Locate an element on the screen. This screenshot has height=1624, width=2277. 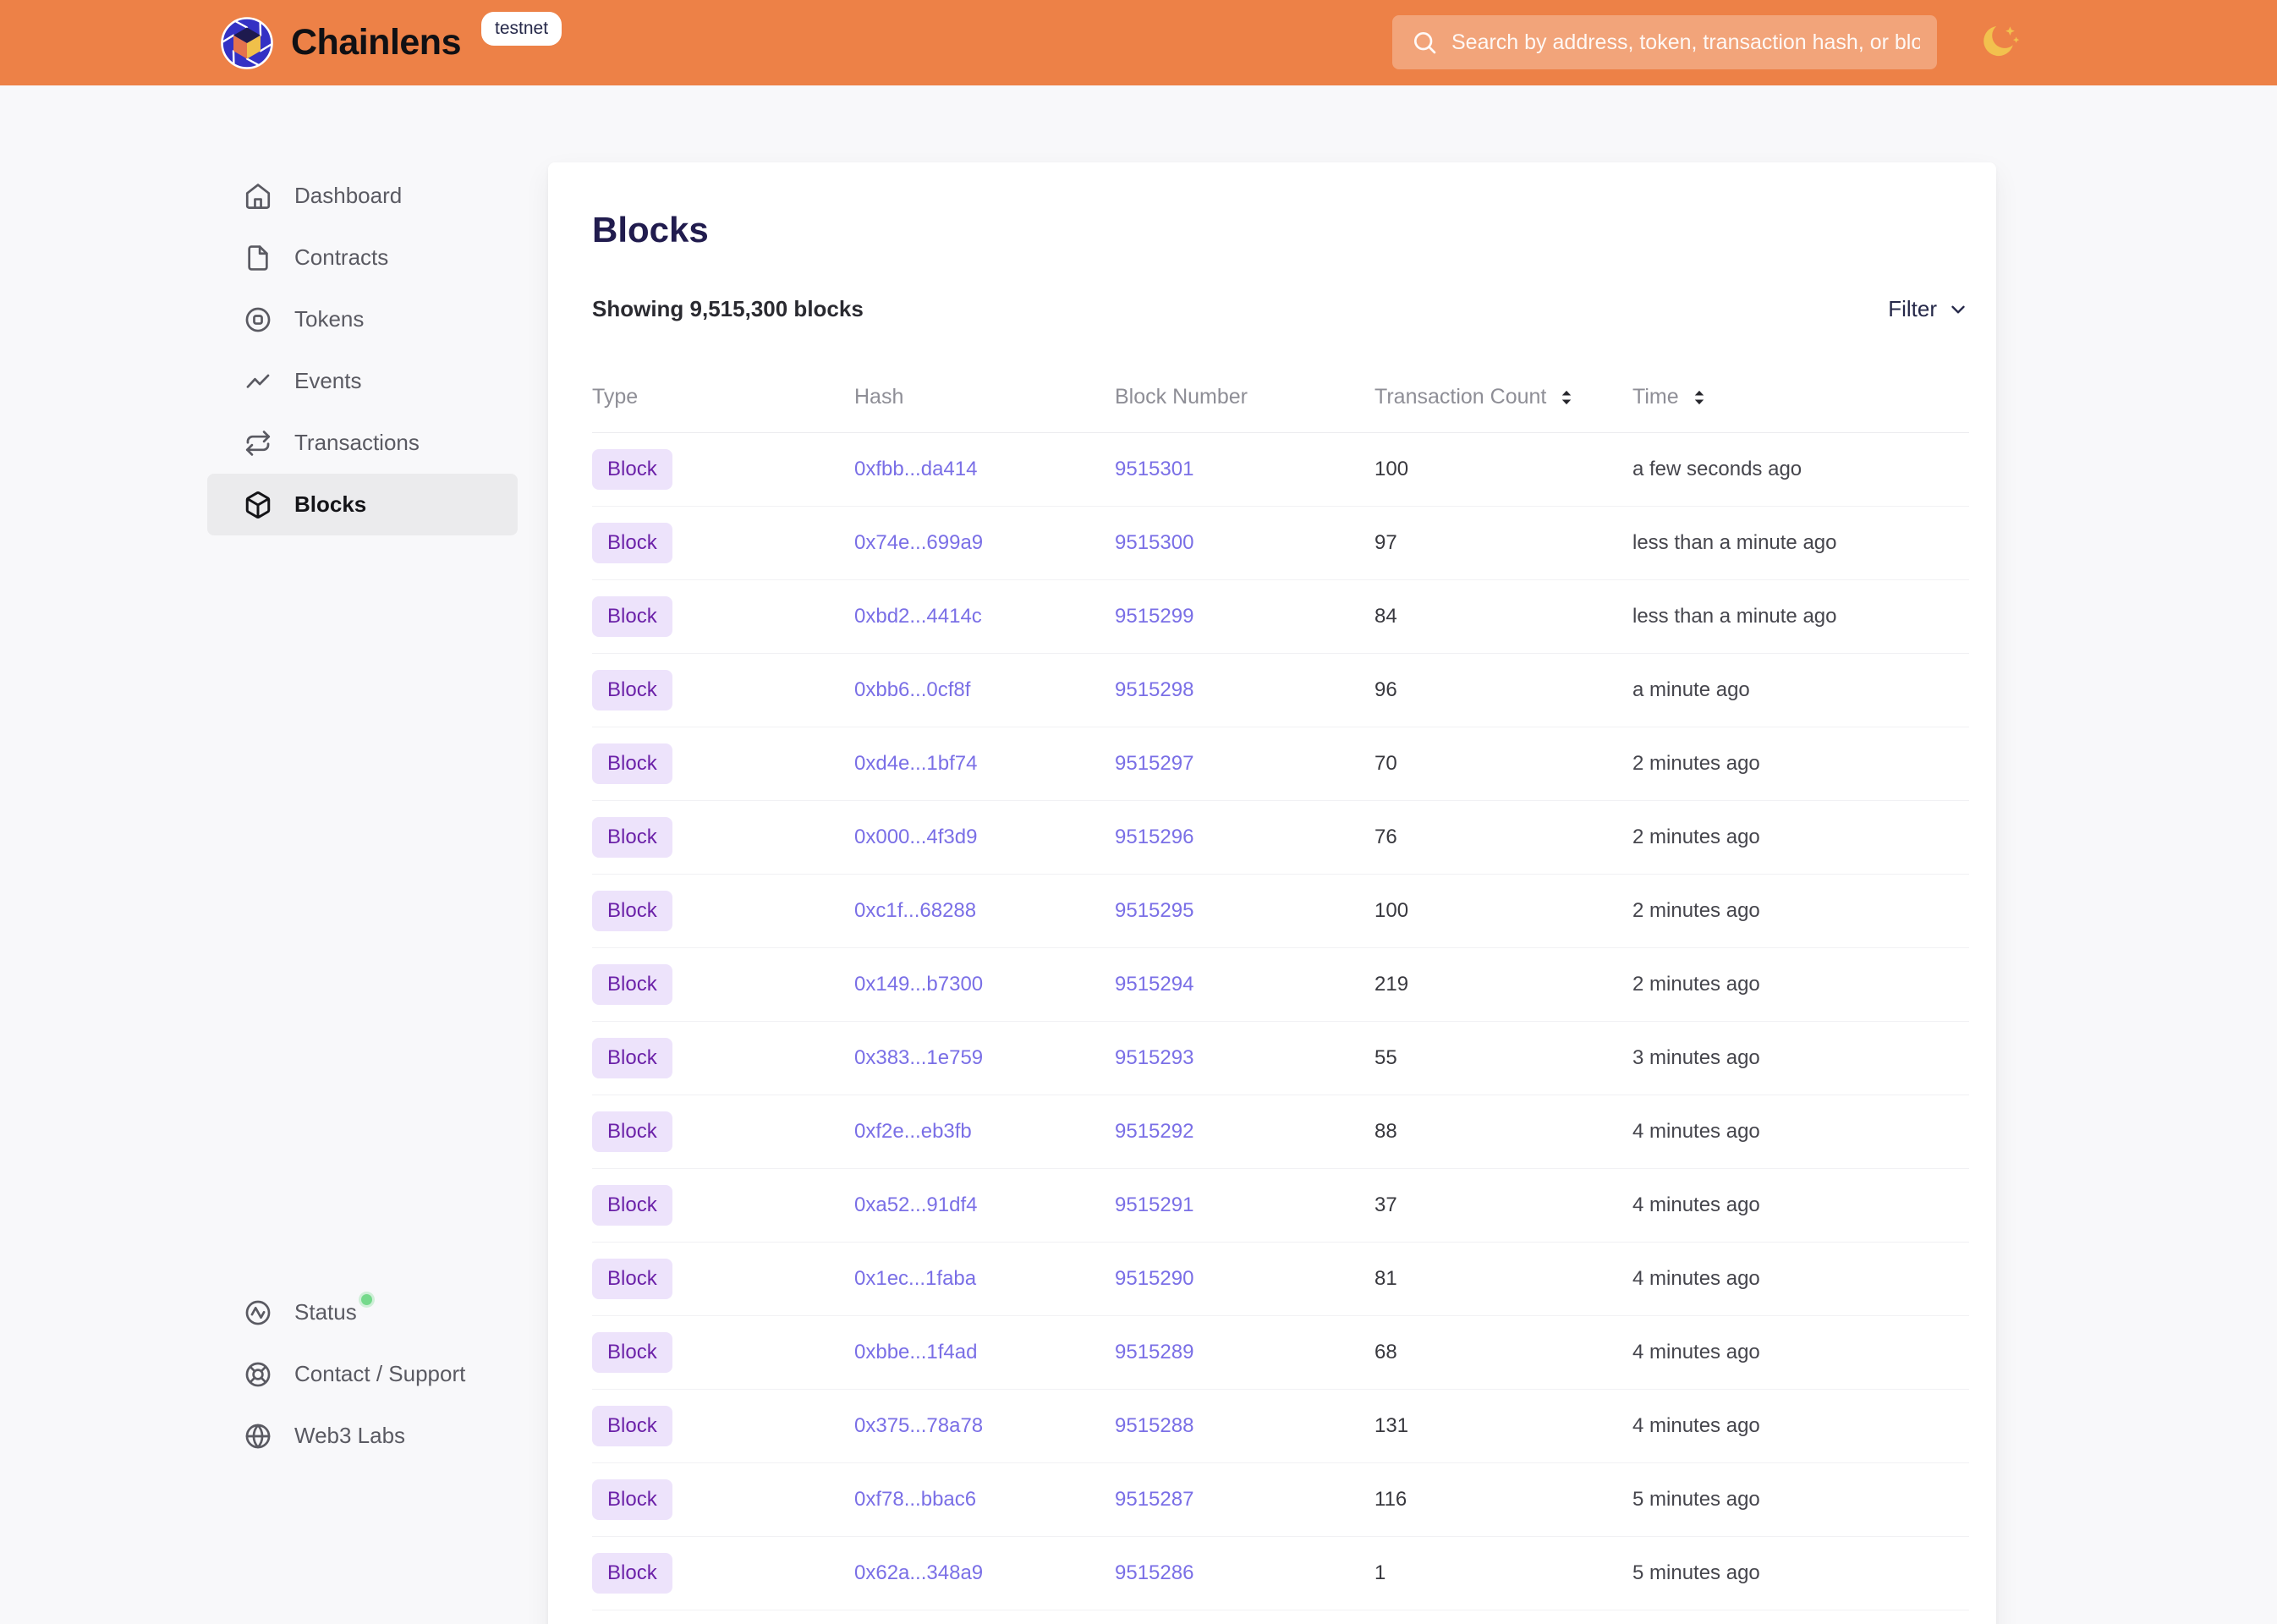
sidebar-item-contact-support: Contact / Support is located at coordinates (362, 1374).